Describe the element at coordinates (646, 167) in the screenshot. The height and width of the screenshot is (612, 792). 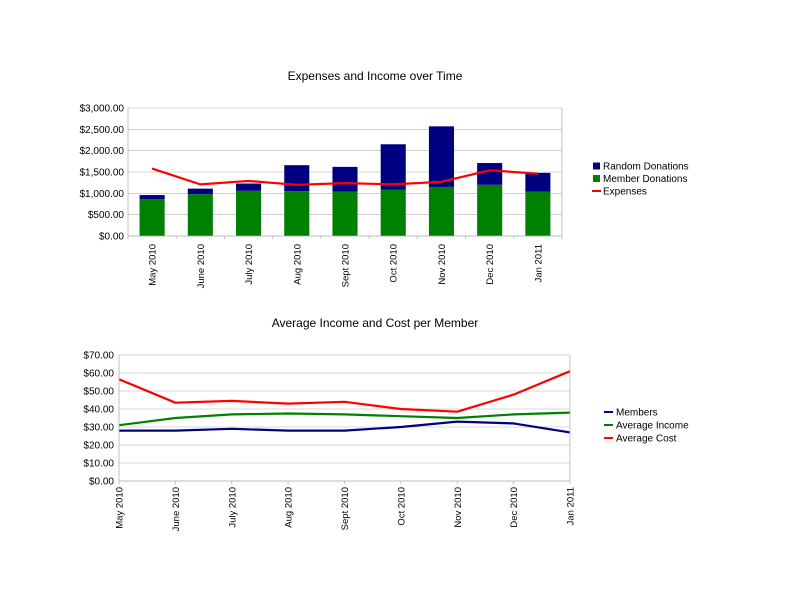
I see `legend-label: Random Donations` at that location.